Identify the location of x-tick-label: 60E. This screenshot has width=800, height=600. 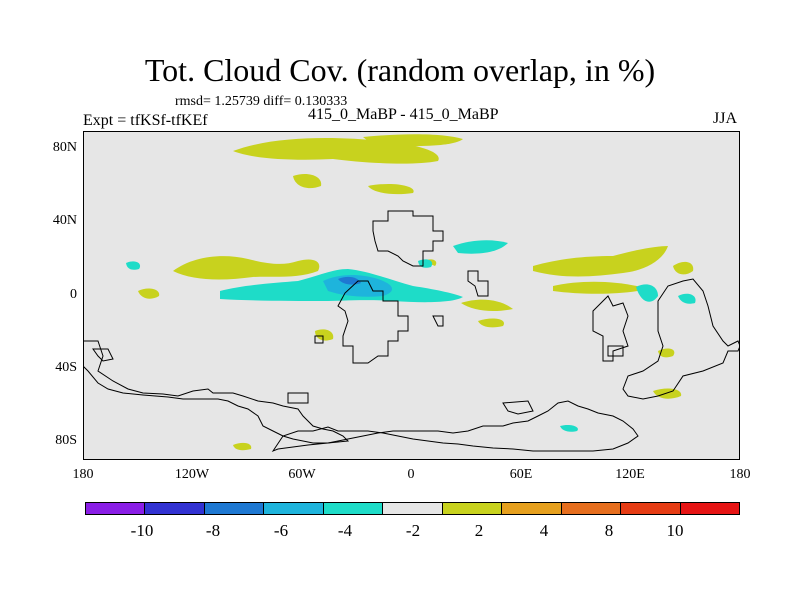
(521, 474).